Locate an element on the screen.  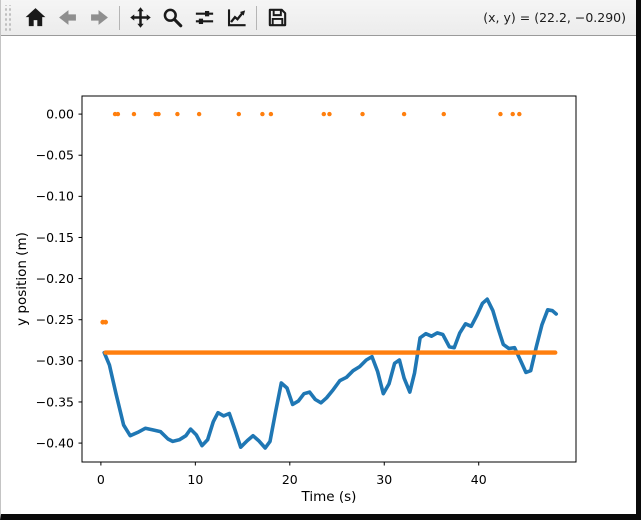
save-button is located at coordinates (277, 18).